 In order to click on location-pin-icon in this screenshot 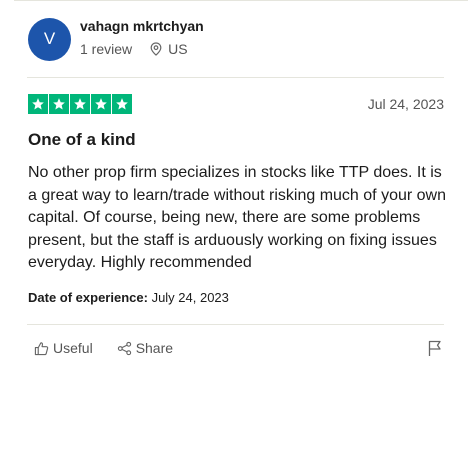, I will do `click(156, 48)`.